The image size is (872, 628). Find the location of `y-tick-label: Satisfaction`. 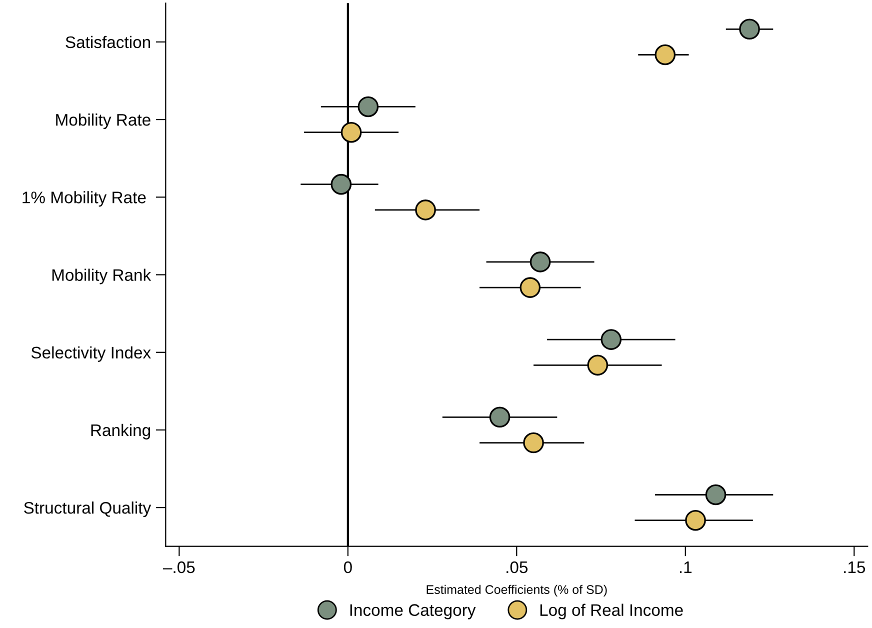

y-tick-label: Satisfaction is located at coordinates (108, 42).